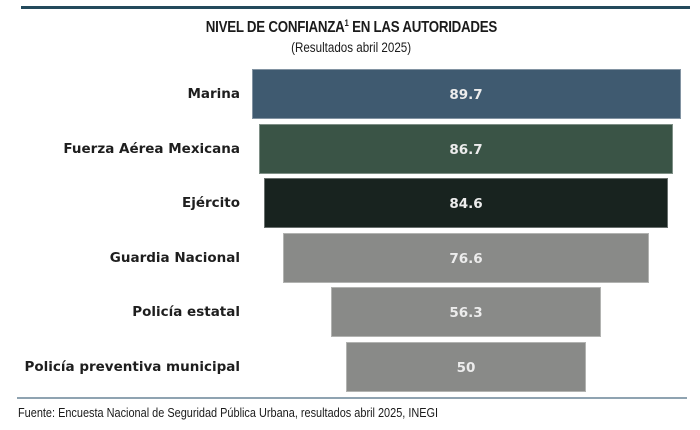 This screenshot has width=700, height=430. I want to click on funnel-bar: 86.7, so click(466, 148).